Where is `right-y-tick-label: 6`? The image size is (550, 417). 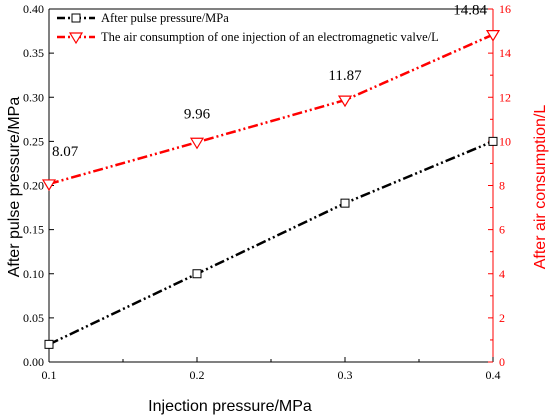 right-y-tick-label: 6 is located at coordinates (502, 230).